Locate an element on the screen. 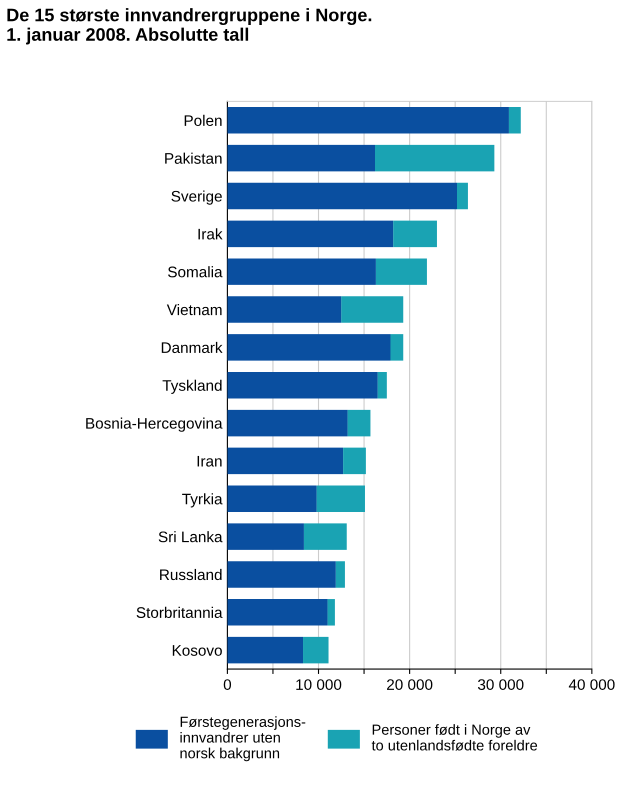  y-tick-label: Russland is located at coordinates (191, 574).